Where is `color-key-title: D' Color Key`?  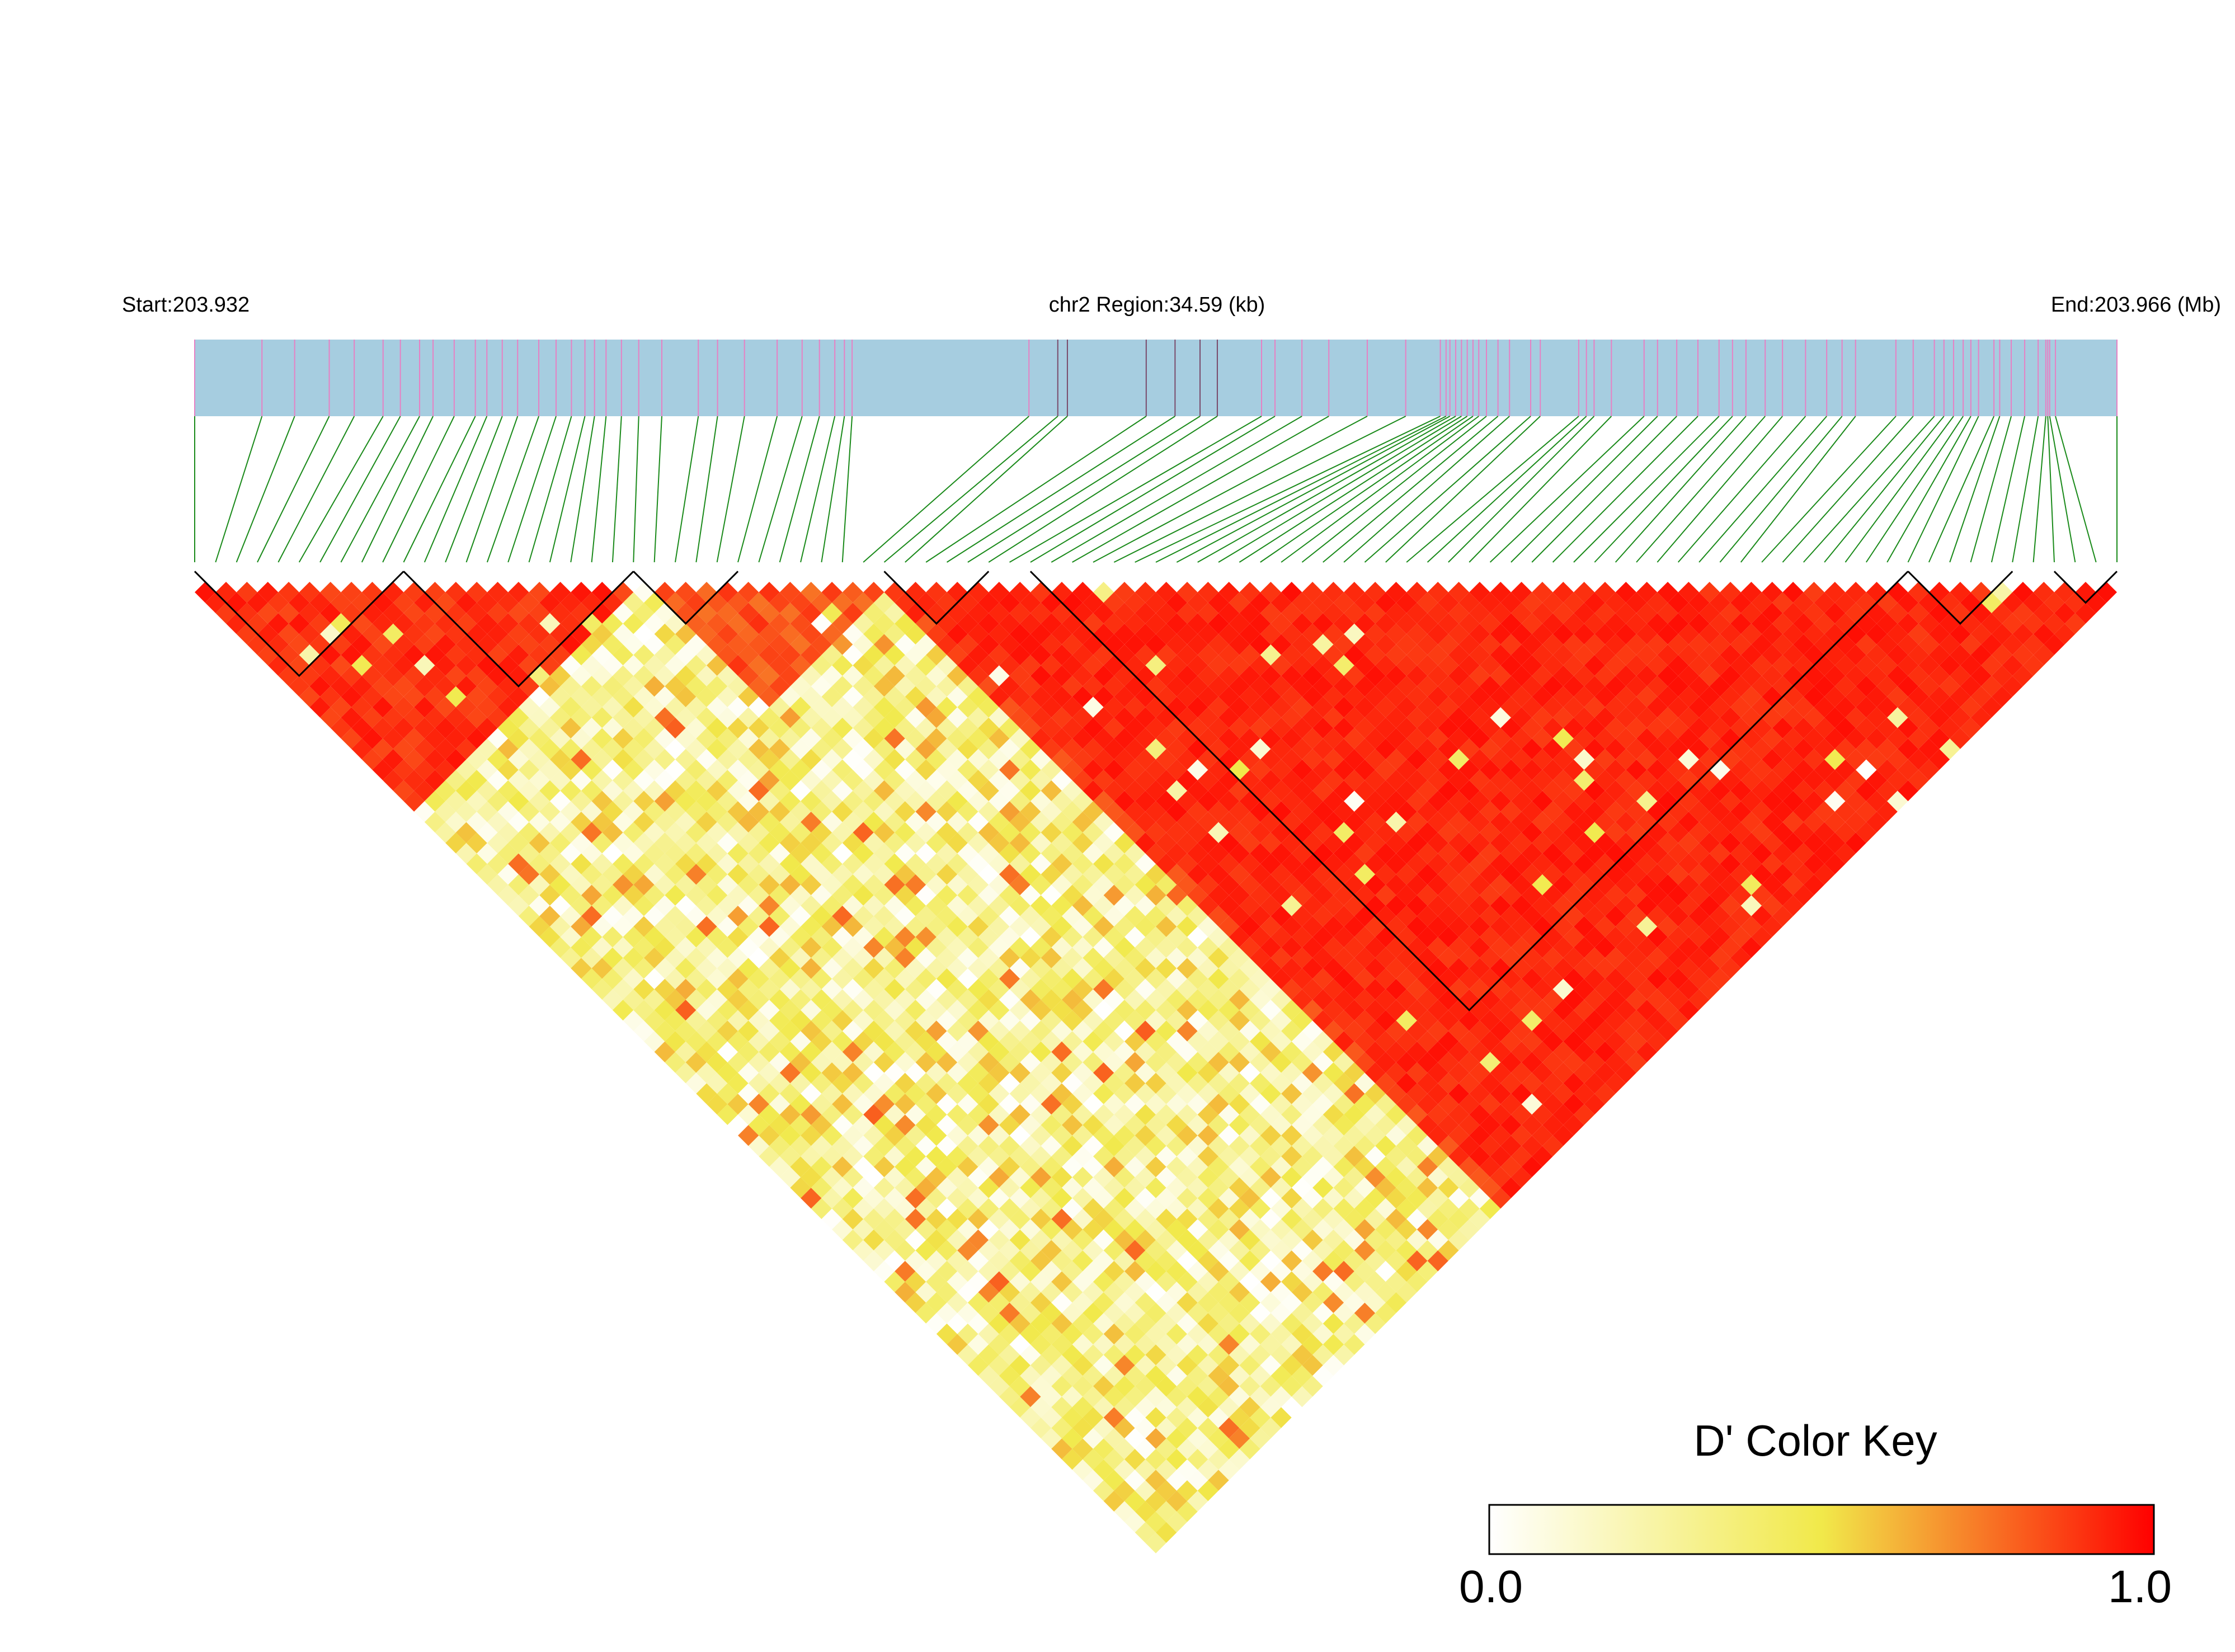
color-key-title: D' Color Key is located at coordinates (1815, 1441).